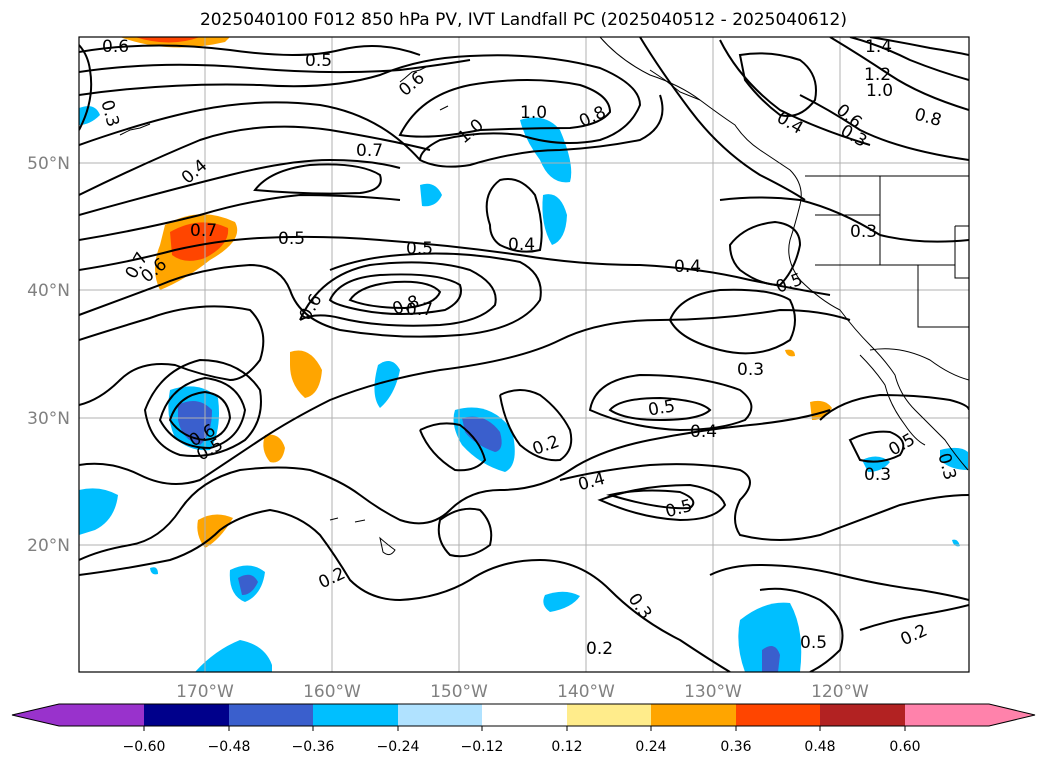 The image size is (1047, 765). Describe the element at coordinates (115, 47) in the screenshot. I see `contour-label: 0.6` at that location.